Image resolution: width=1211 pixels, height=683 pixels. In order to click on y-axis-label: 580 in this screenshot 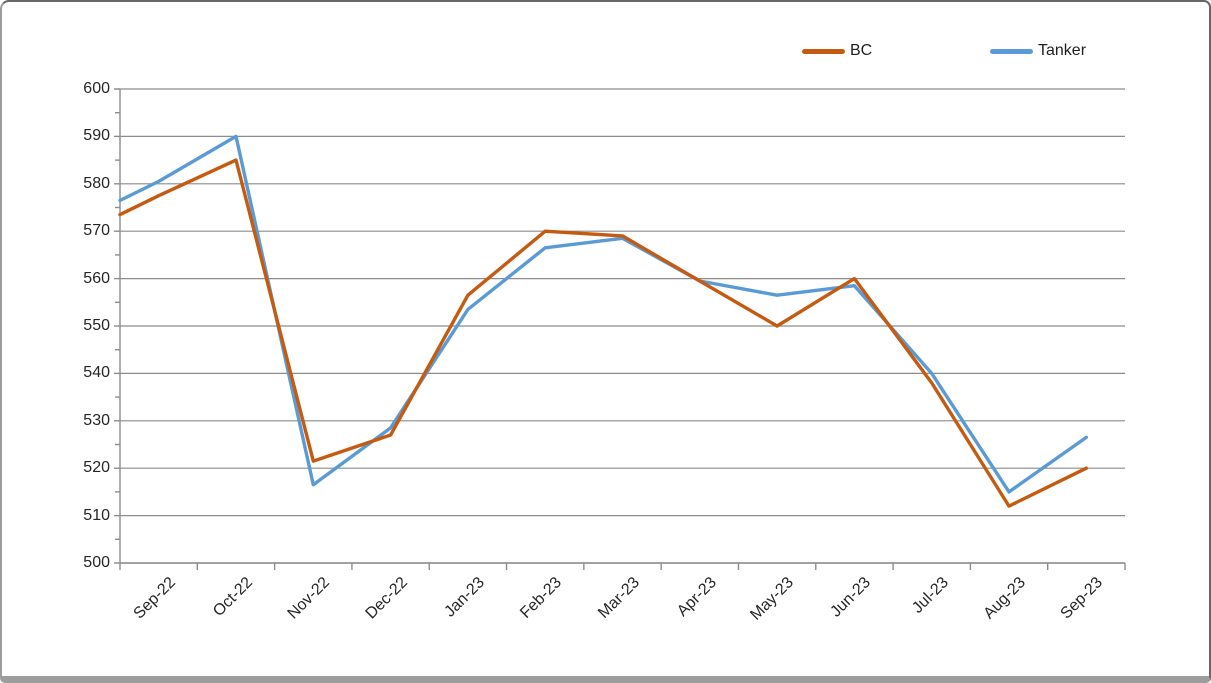, I will do `click(96, 183)`.